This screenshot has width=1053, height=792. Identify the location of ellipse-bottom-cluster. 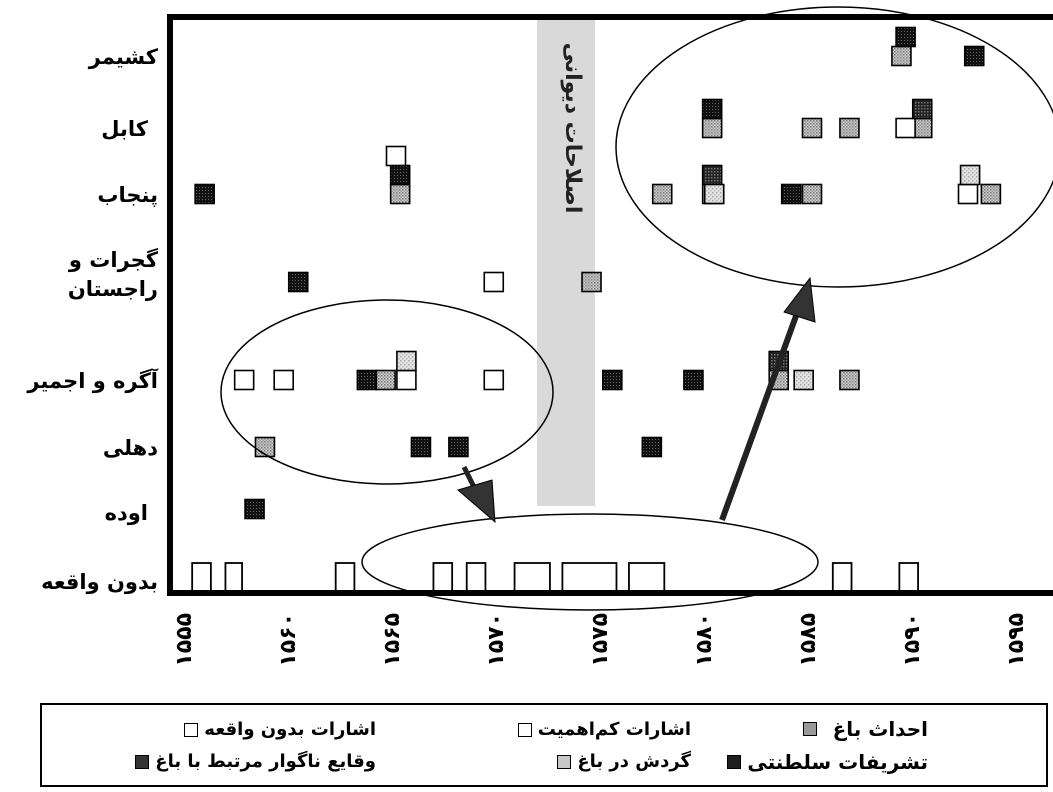
(590, 562).